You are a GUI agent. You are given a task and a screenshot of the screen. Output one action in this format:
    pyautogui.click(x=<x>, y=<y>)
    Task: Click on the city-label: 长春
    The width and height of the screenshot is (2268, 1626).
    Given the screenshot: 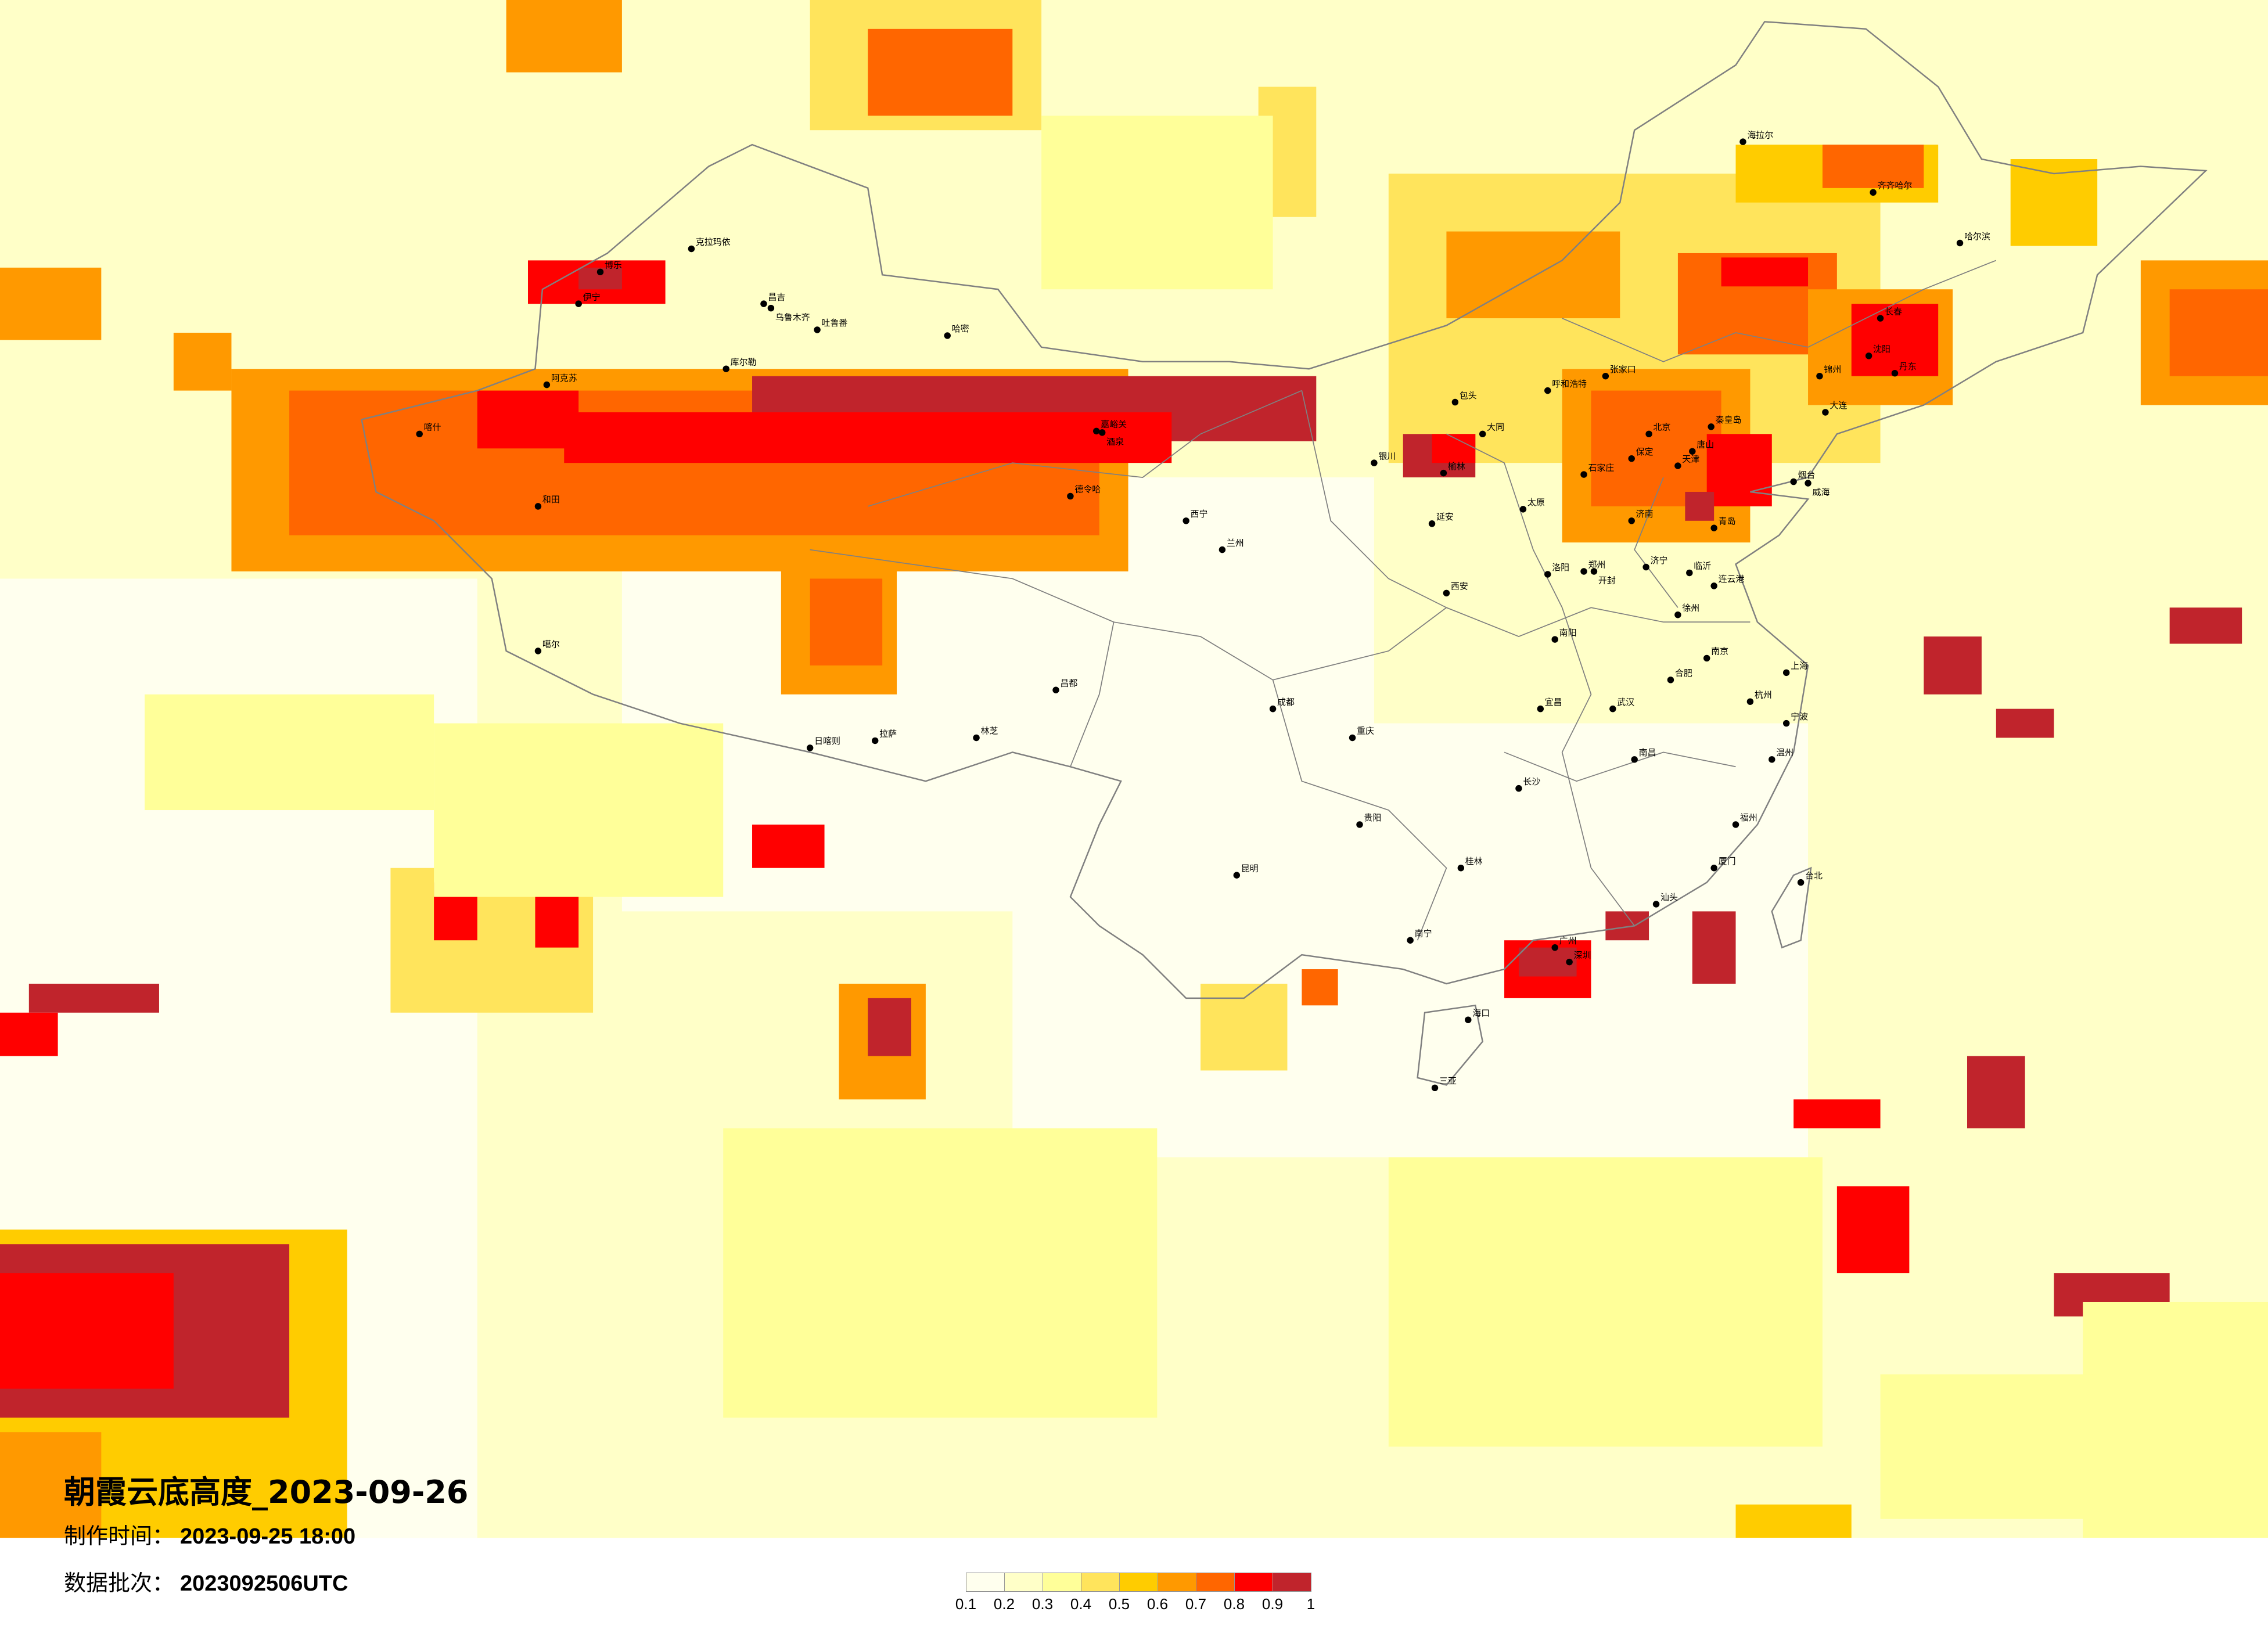 What is the action you would take?
    pyautogui.click(x=1893, y=311)
    